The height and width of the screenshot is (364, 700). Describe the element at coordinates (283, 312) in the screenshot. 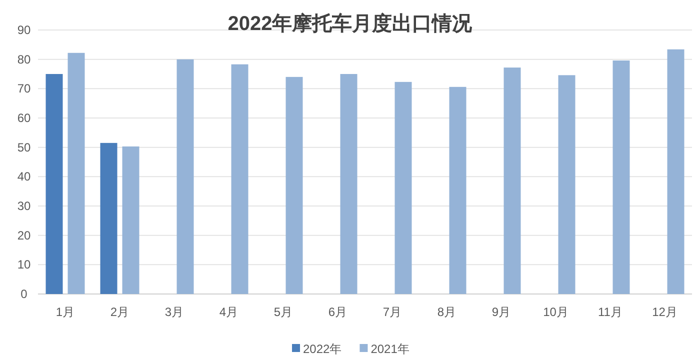

I see `x-tick-label: 5月` at that location.